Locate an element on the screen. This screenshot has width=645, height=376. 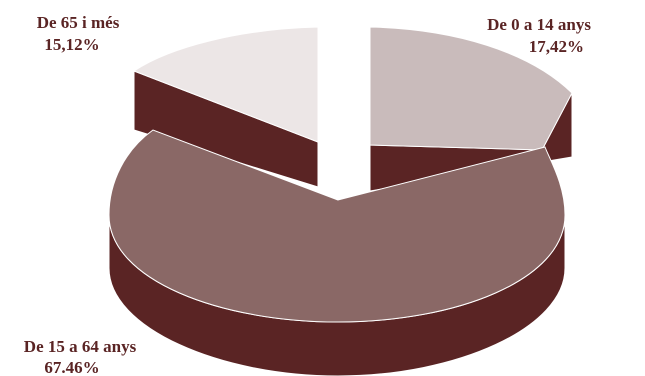
label-0-14-value: 17,42% is located at coordinates (556, 46).